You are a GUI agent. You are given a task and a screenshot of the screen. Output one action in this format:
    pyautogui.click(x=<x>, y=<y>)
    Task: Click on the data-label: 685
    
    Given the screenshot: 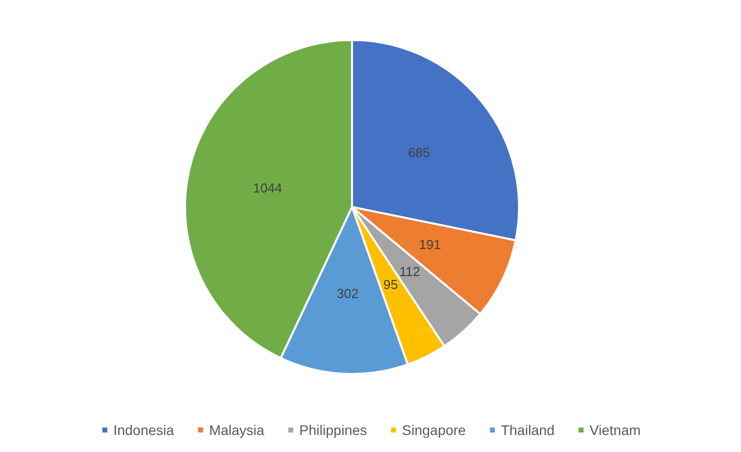 What is the action you would take?
    pyautogui.click(x=419, y=152)
    